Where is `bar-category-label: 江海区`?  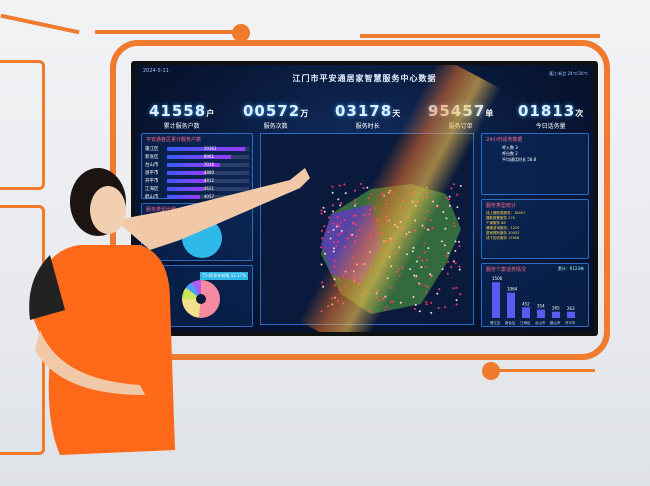 bar-category-label: 江海区 is located at coordinates (525, 322).